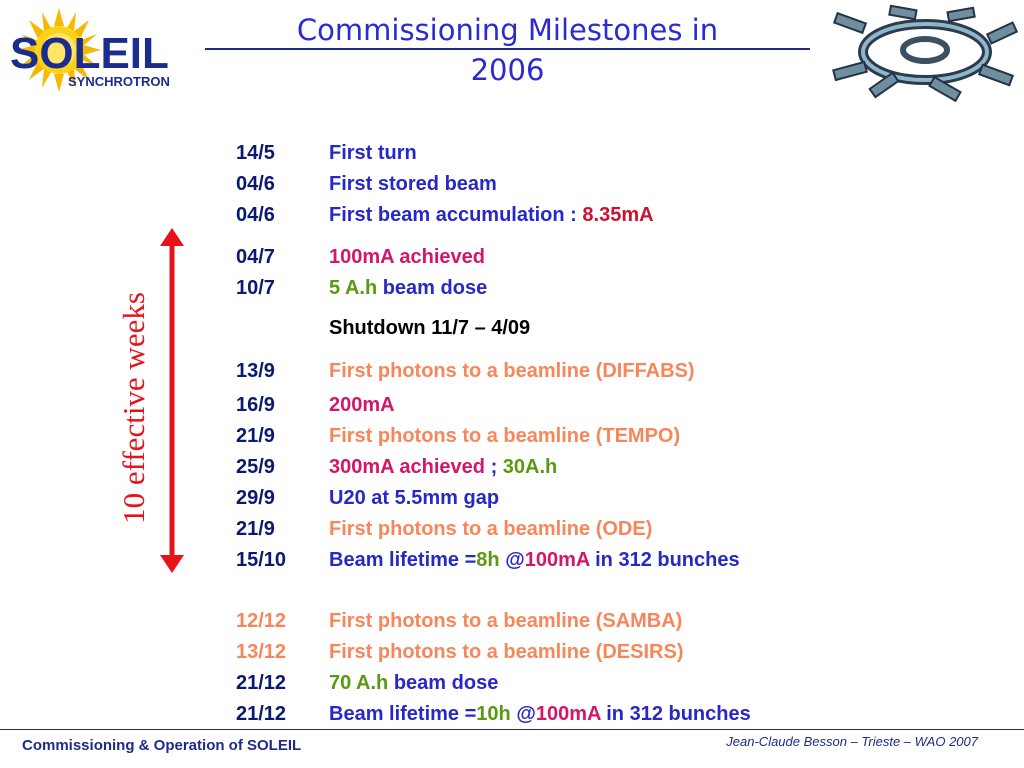  Describe the element at coordinates (255, 288) in the screenshot. I see `milestone-date: 10/7` at that location.